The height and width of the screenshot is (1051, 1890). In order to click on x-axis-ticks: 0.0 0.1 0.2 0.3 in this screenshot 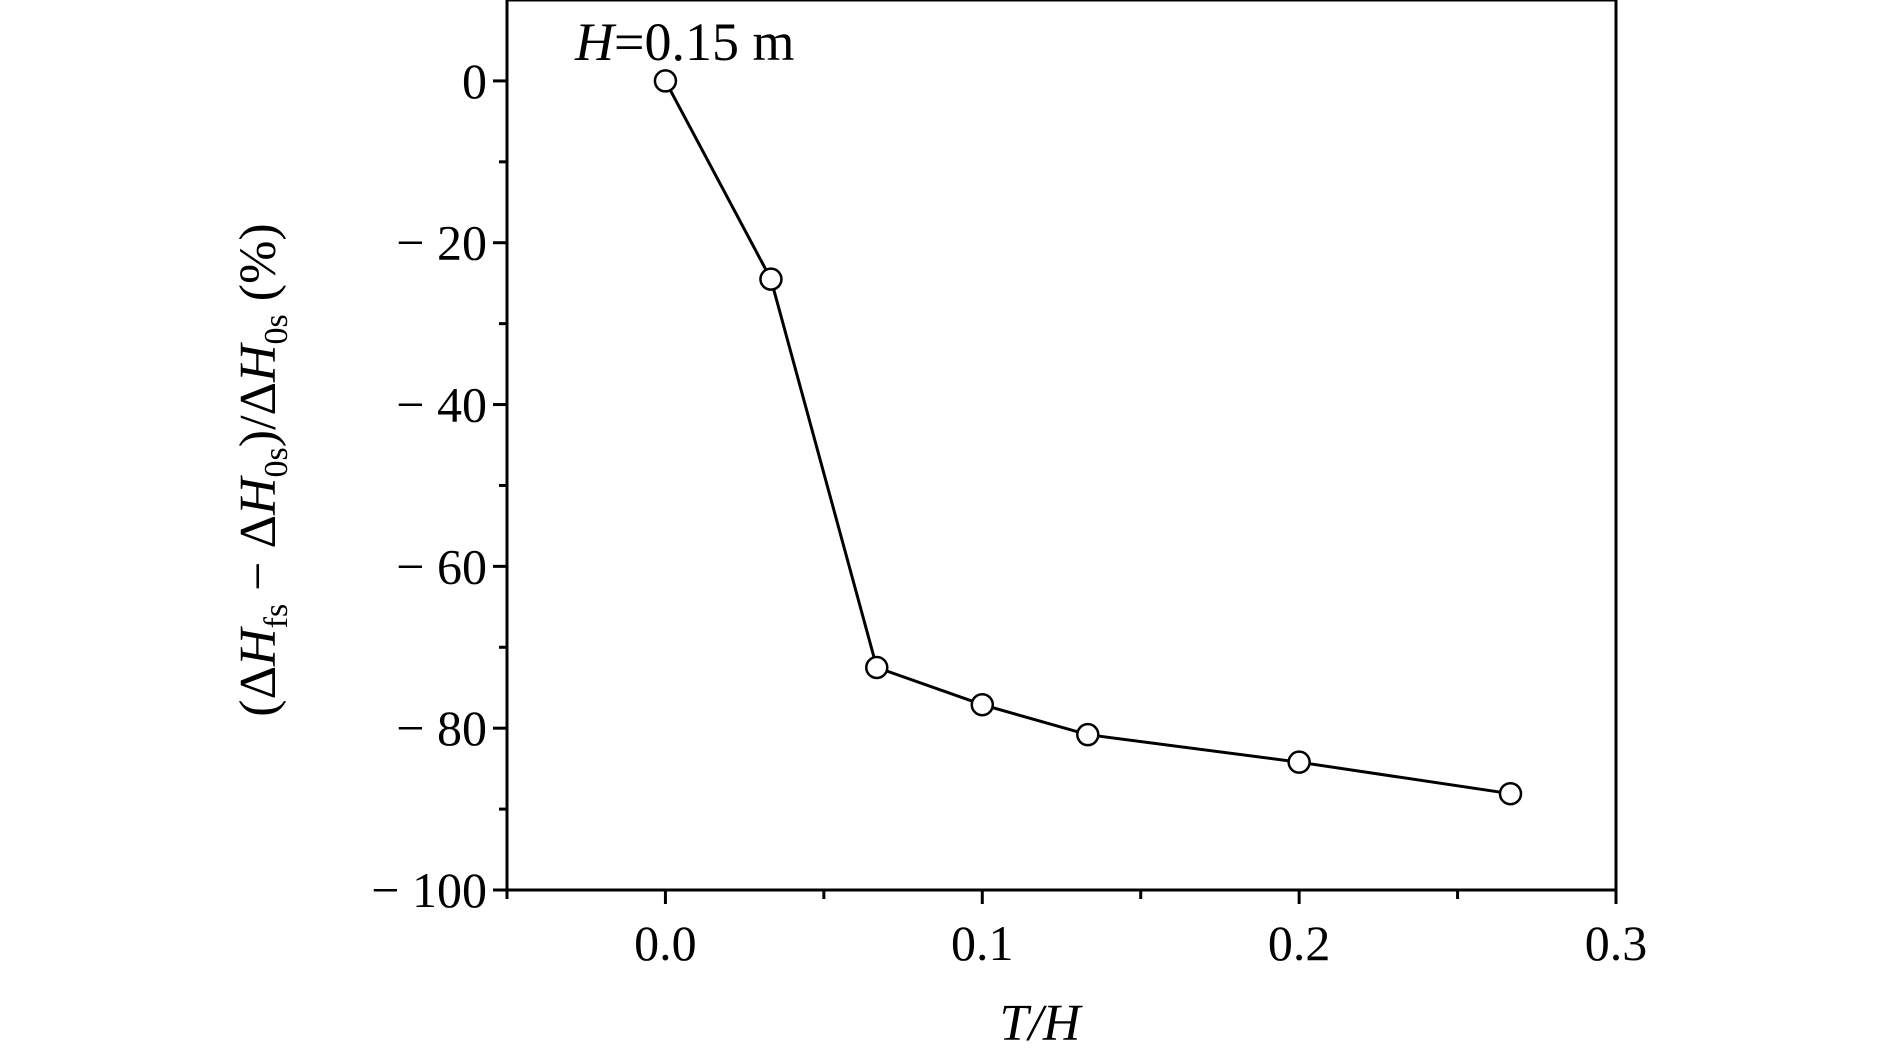, I will do `click(1076, 930)`.